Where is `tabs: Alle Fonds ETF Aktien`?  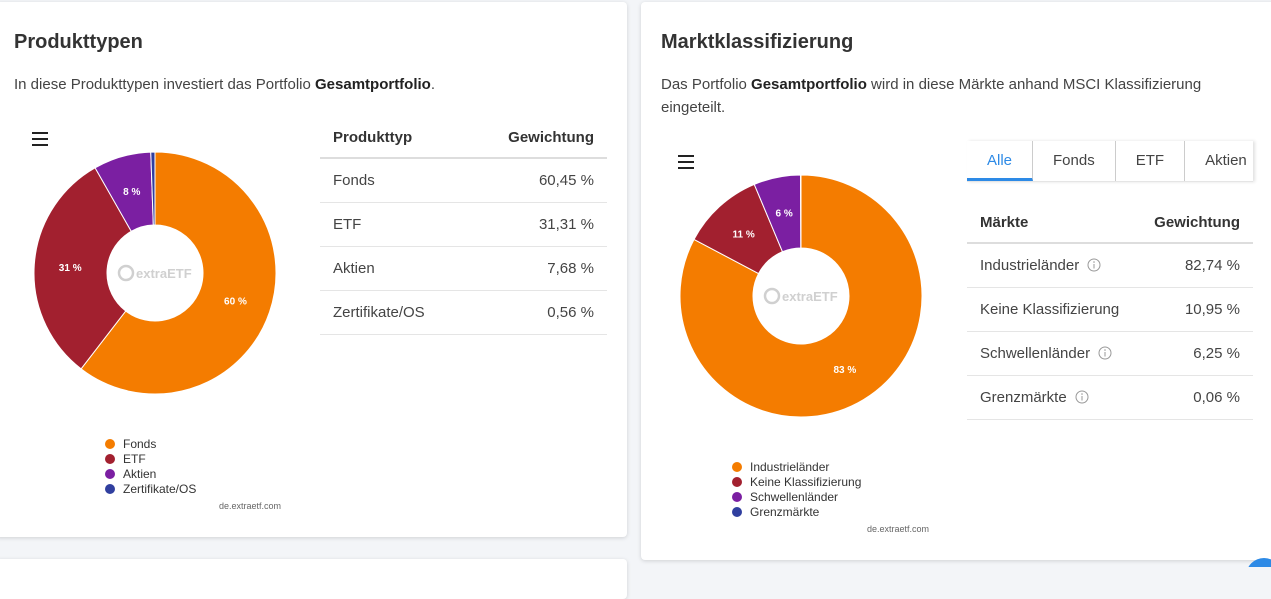
tabs: Alle Fonds ETF Aktien is located at coordinates (1110, 161).